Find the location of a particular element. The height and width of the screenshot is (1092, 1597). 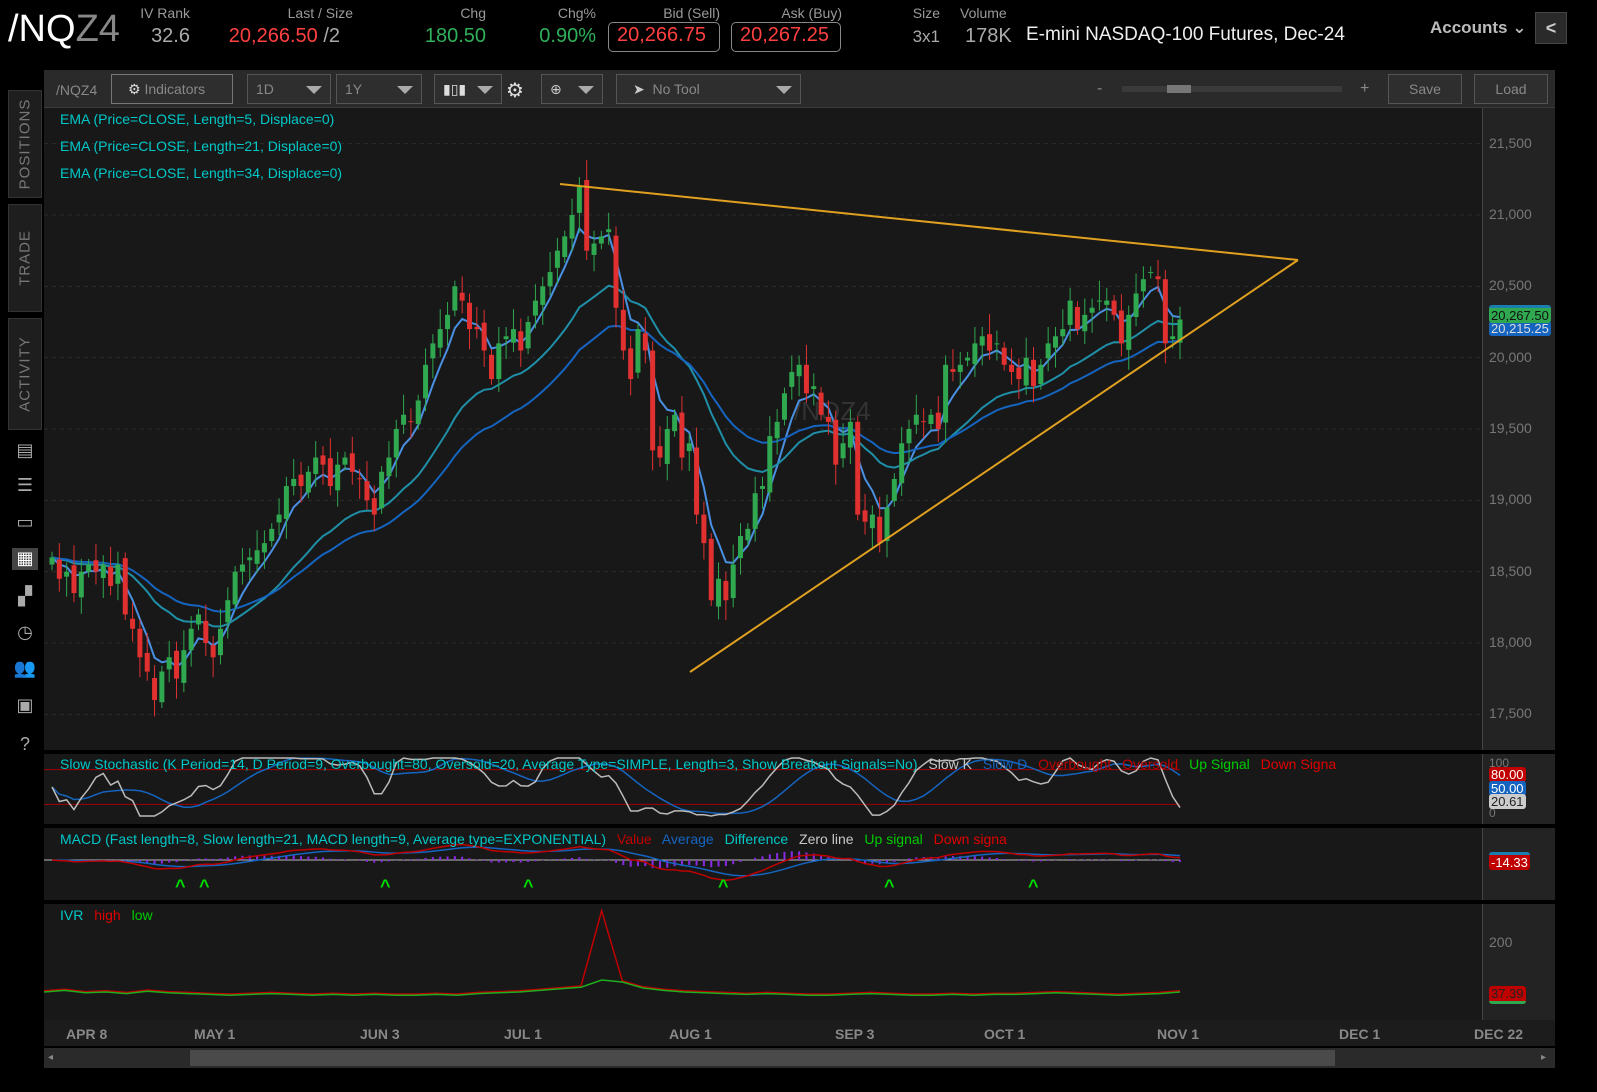

price-tick-label: 17,500 is located at coordinates (1510, 713).